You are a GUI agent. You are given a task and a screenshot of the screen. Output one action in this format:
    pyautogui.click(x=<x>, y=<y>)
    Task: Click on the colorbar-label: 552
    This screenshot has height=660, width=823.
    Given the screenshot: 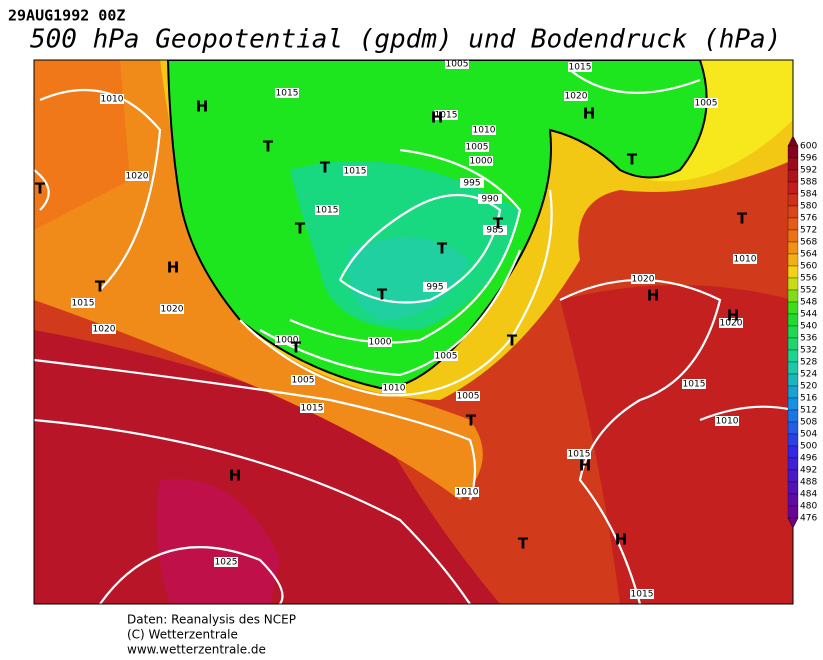 What is the action you would take?
    pyautogui.click(x=808, y=291)
    